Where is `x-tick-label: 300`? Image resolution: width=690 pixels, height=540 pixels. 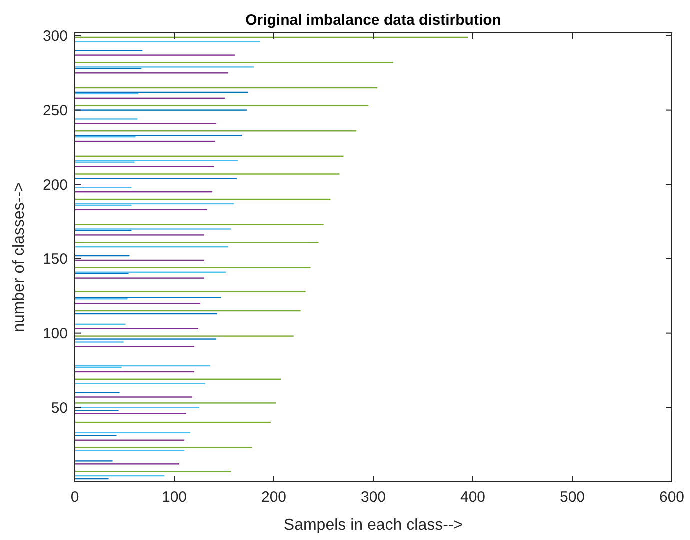
x-tick-label: 300 is located at coordinates (373, 497).